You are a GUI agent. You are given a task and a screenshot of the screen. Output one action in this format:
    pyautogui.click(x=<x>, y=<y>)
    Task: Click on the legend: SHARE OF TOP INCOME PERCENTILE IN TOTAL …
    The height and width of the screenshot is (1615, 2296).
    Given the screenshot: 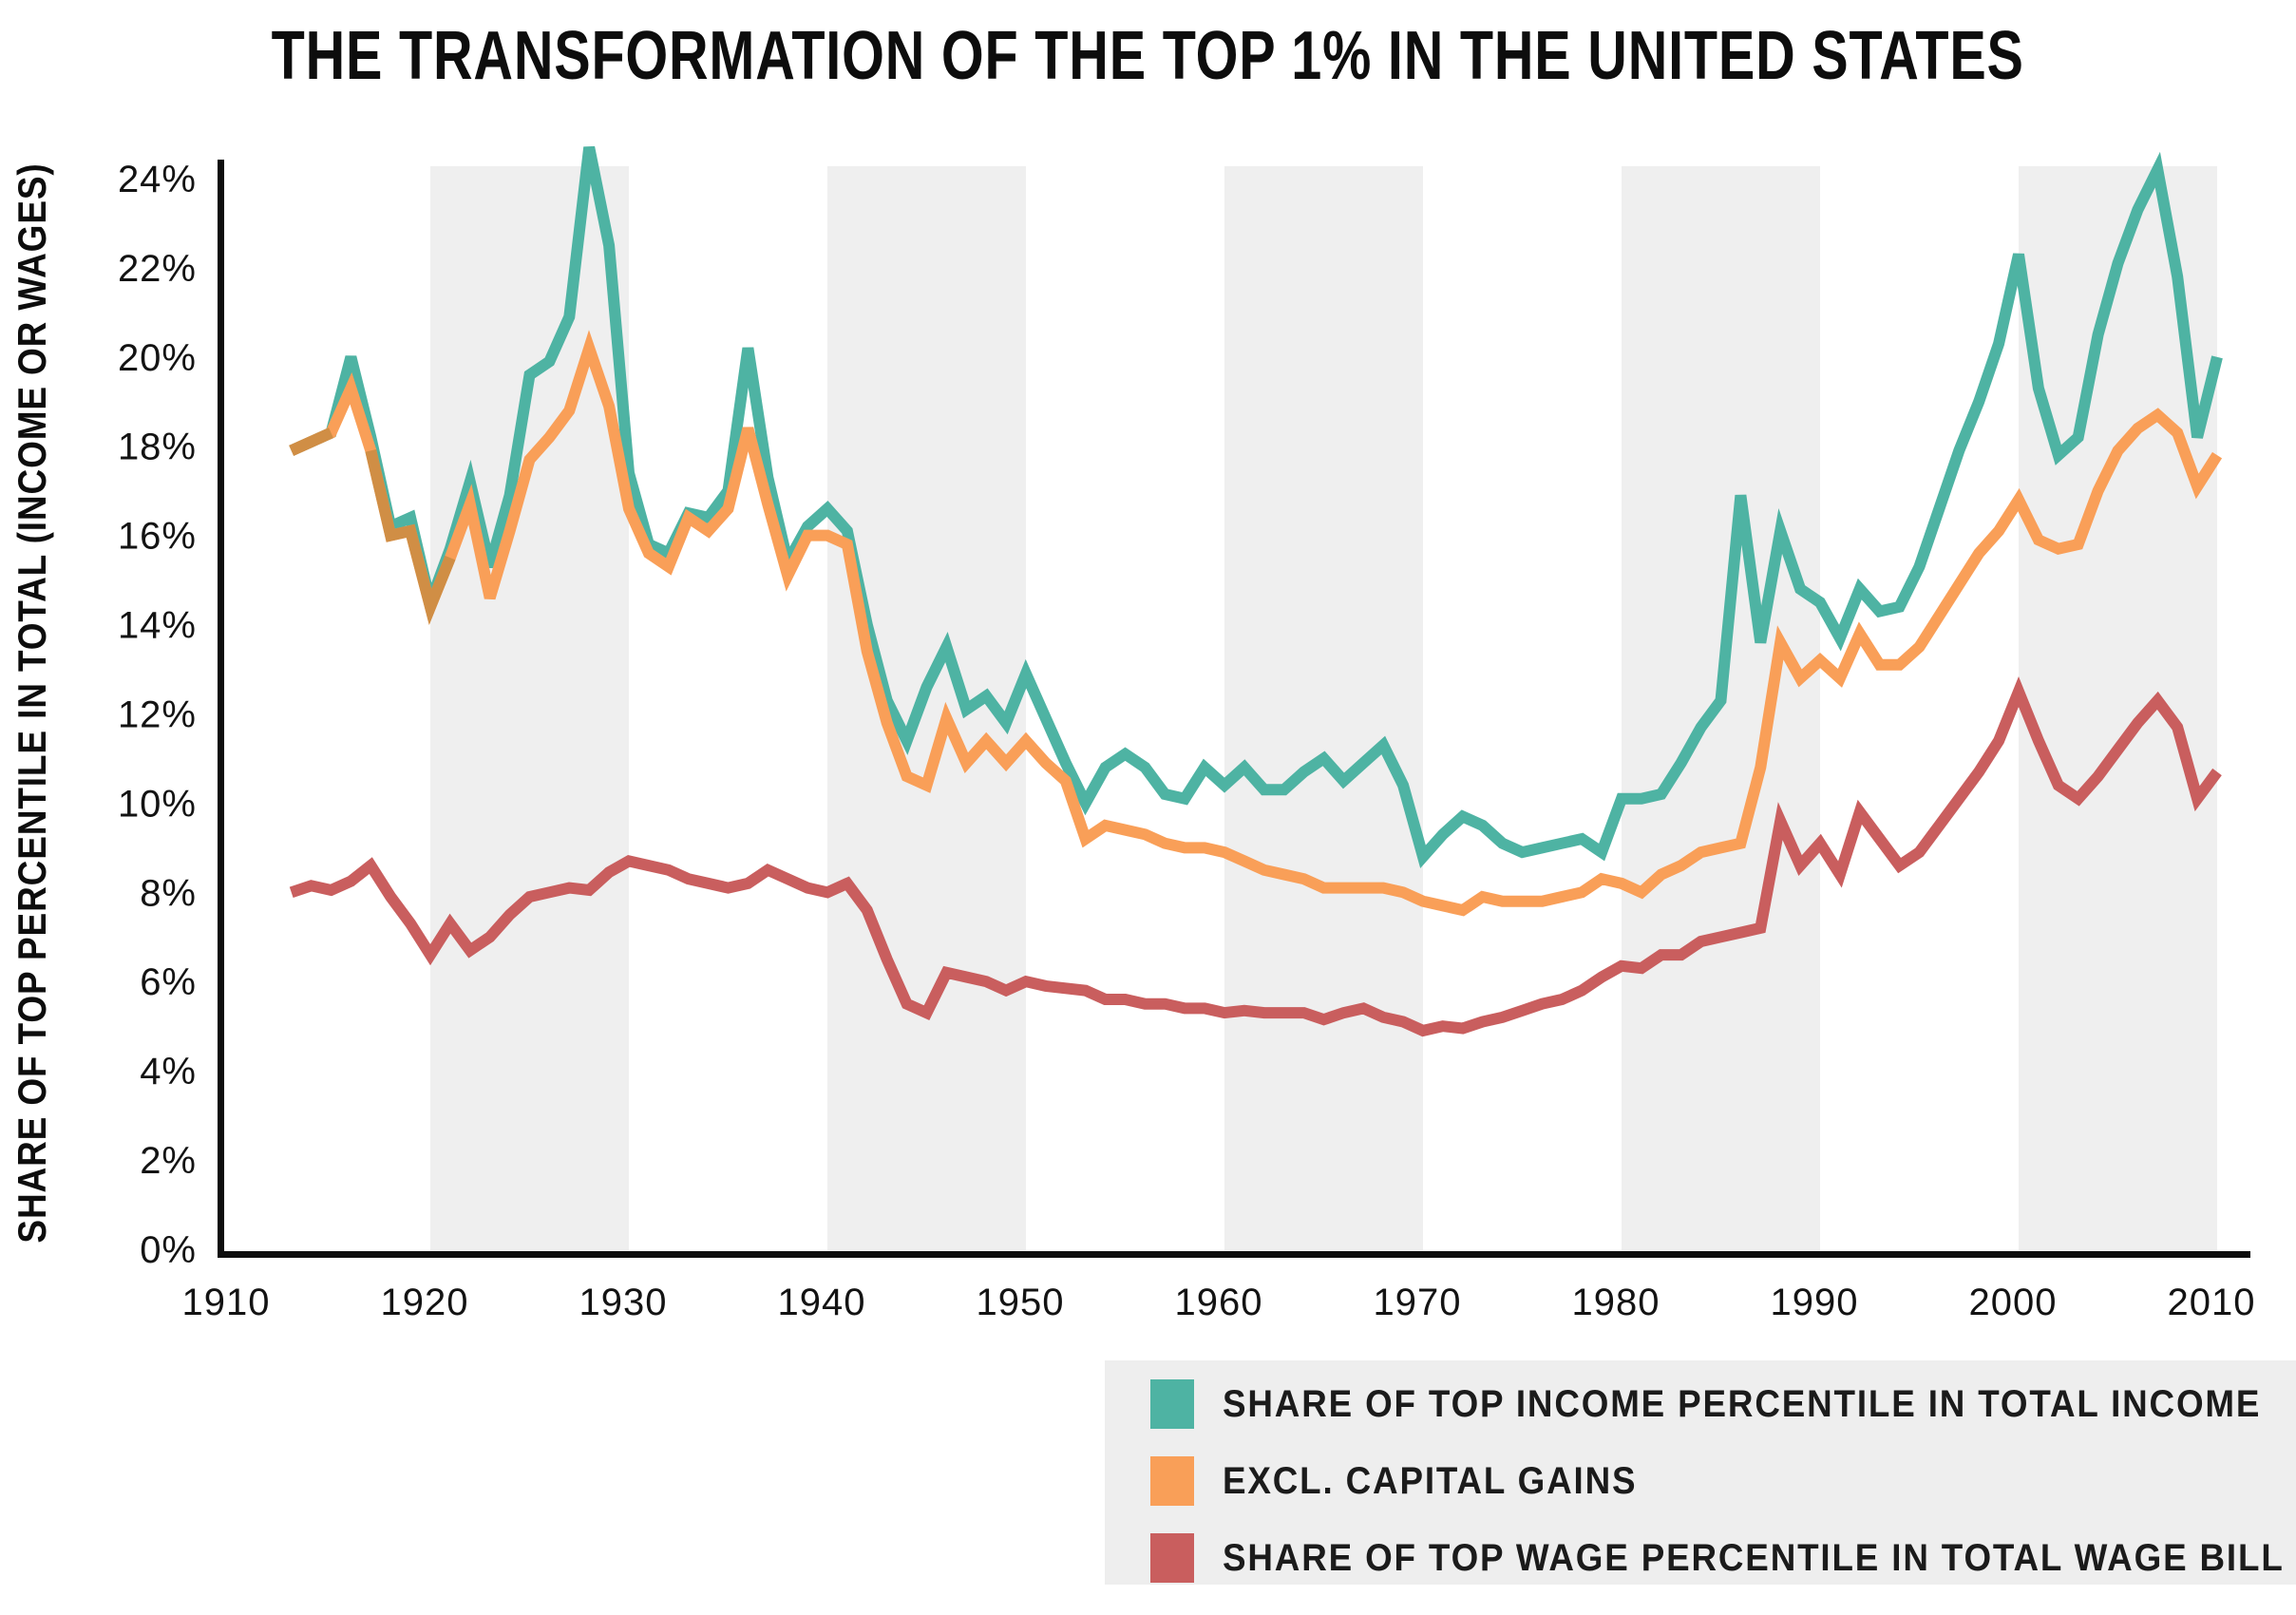 What is the action you would take?
    pyautogui.click(x=1700, y=1472)
    